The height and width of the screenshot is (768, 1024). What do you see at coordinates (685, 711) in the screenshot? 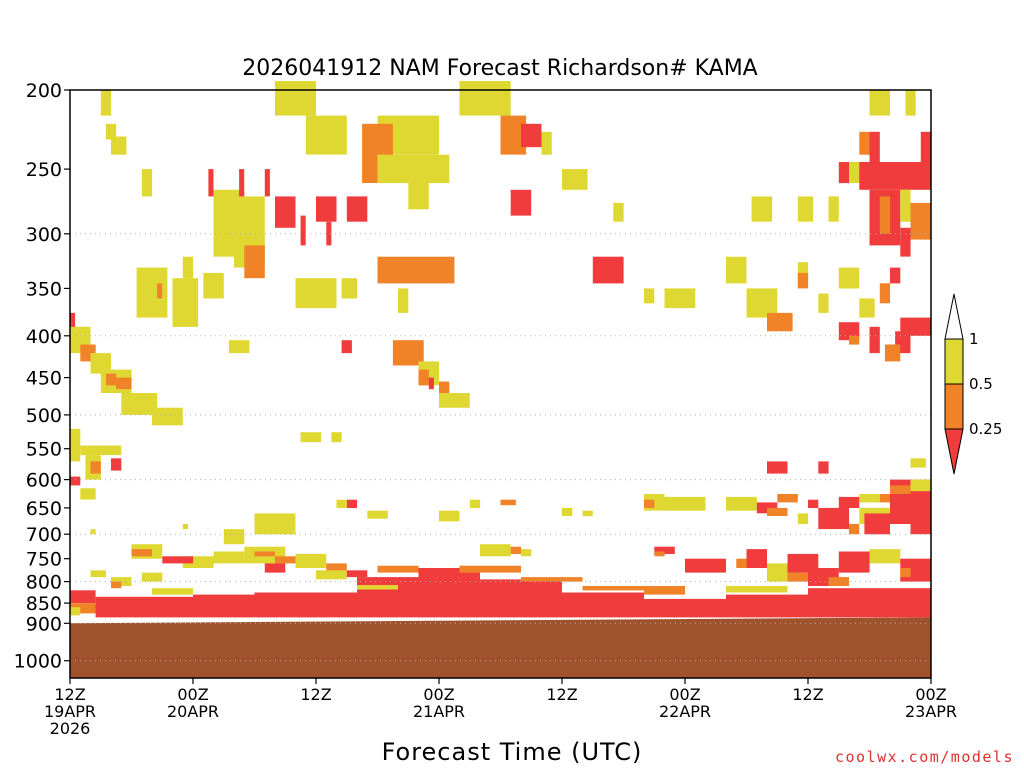
I see `x-tick-label-60-2: 22APR` at bounding box center [685, 711].